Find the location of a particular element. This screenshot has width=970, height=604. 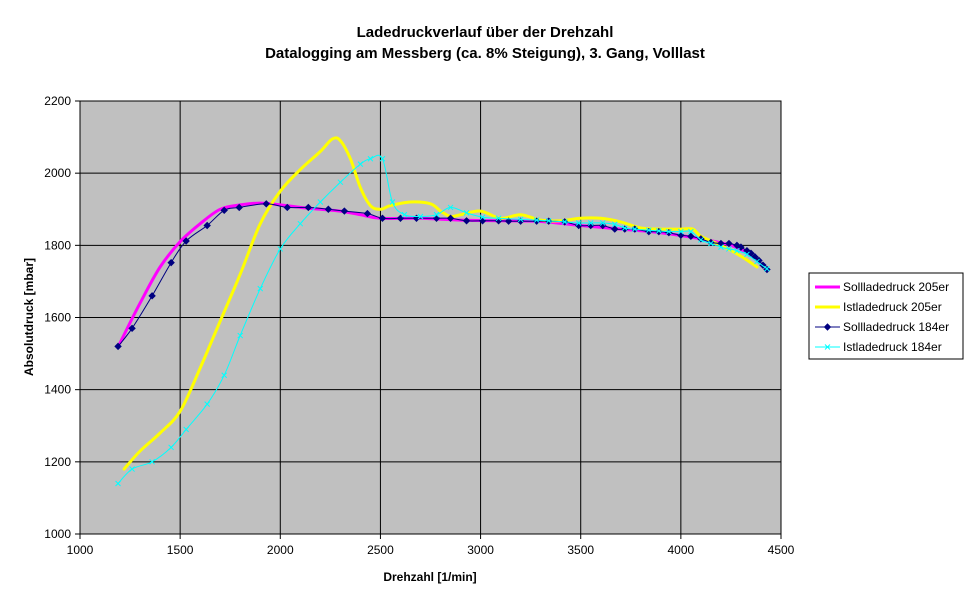

x-tick-label: 4000 is located at coordinates (681, 550).